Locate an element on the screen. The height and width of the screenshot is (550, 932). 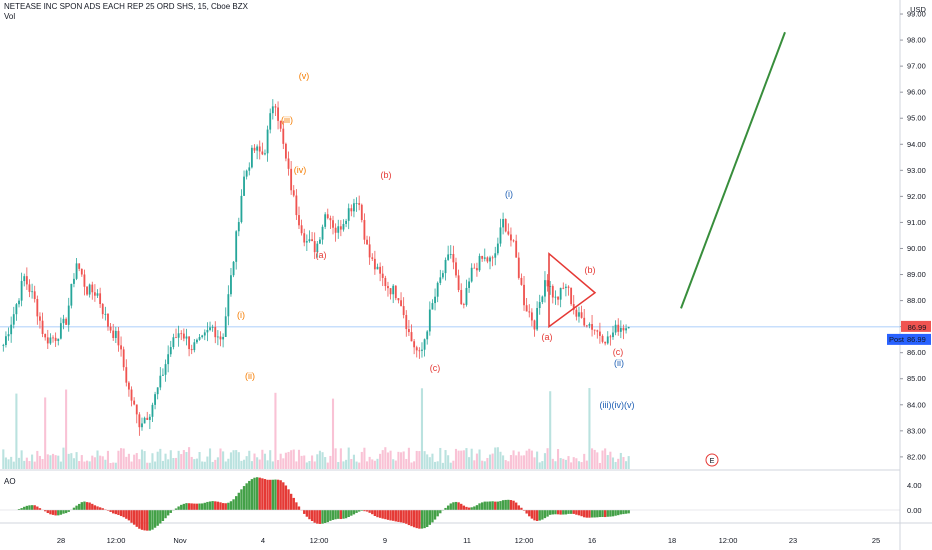
time-tick-label: 18 is located at coordinates (672, 540).